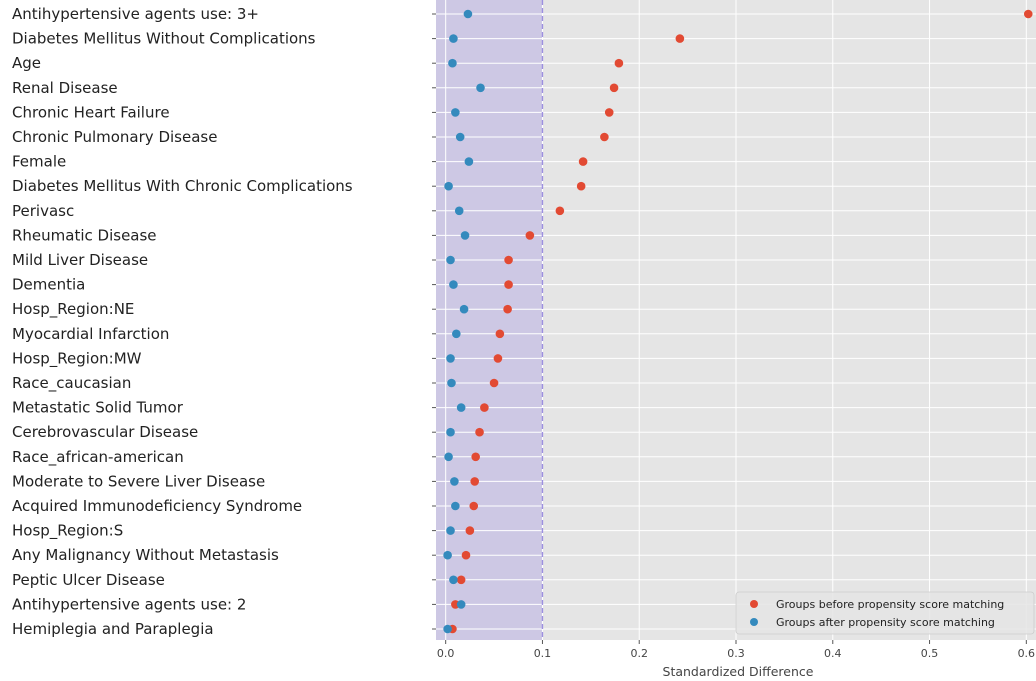 This screenshot has height=681, width=1036. What do you see at coordinates (26, 63) in the screenshot?
I see `category-label: Age` at bounding box center [26, 63].